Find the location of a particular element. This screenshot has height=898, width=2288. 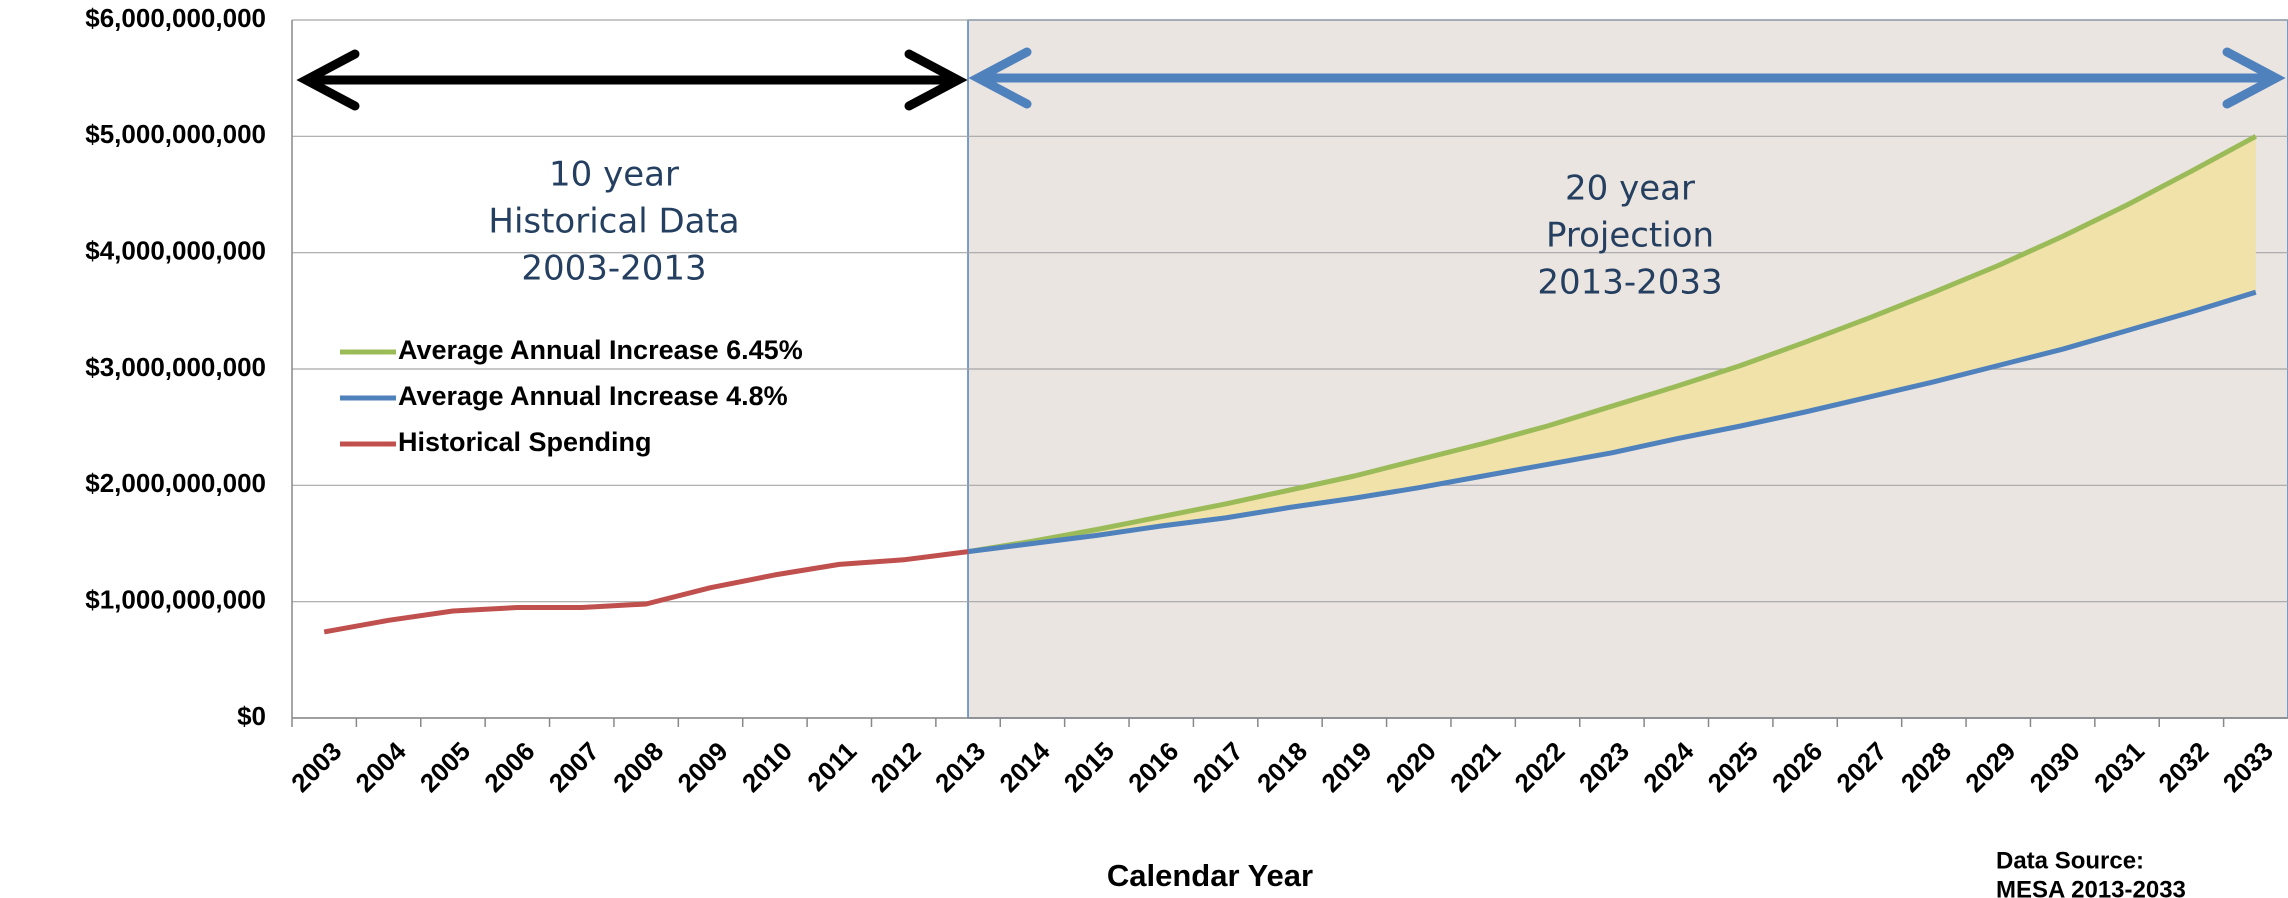

x-tick-label: 2011 is located at coordinates (831, 766).